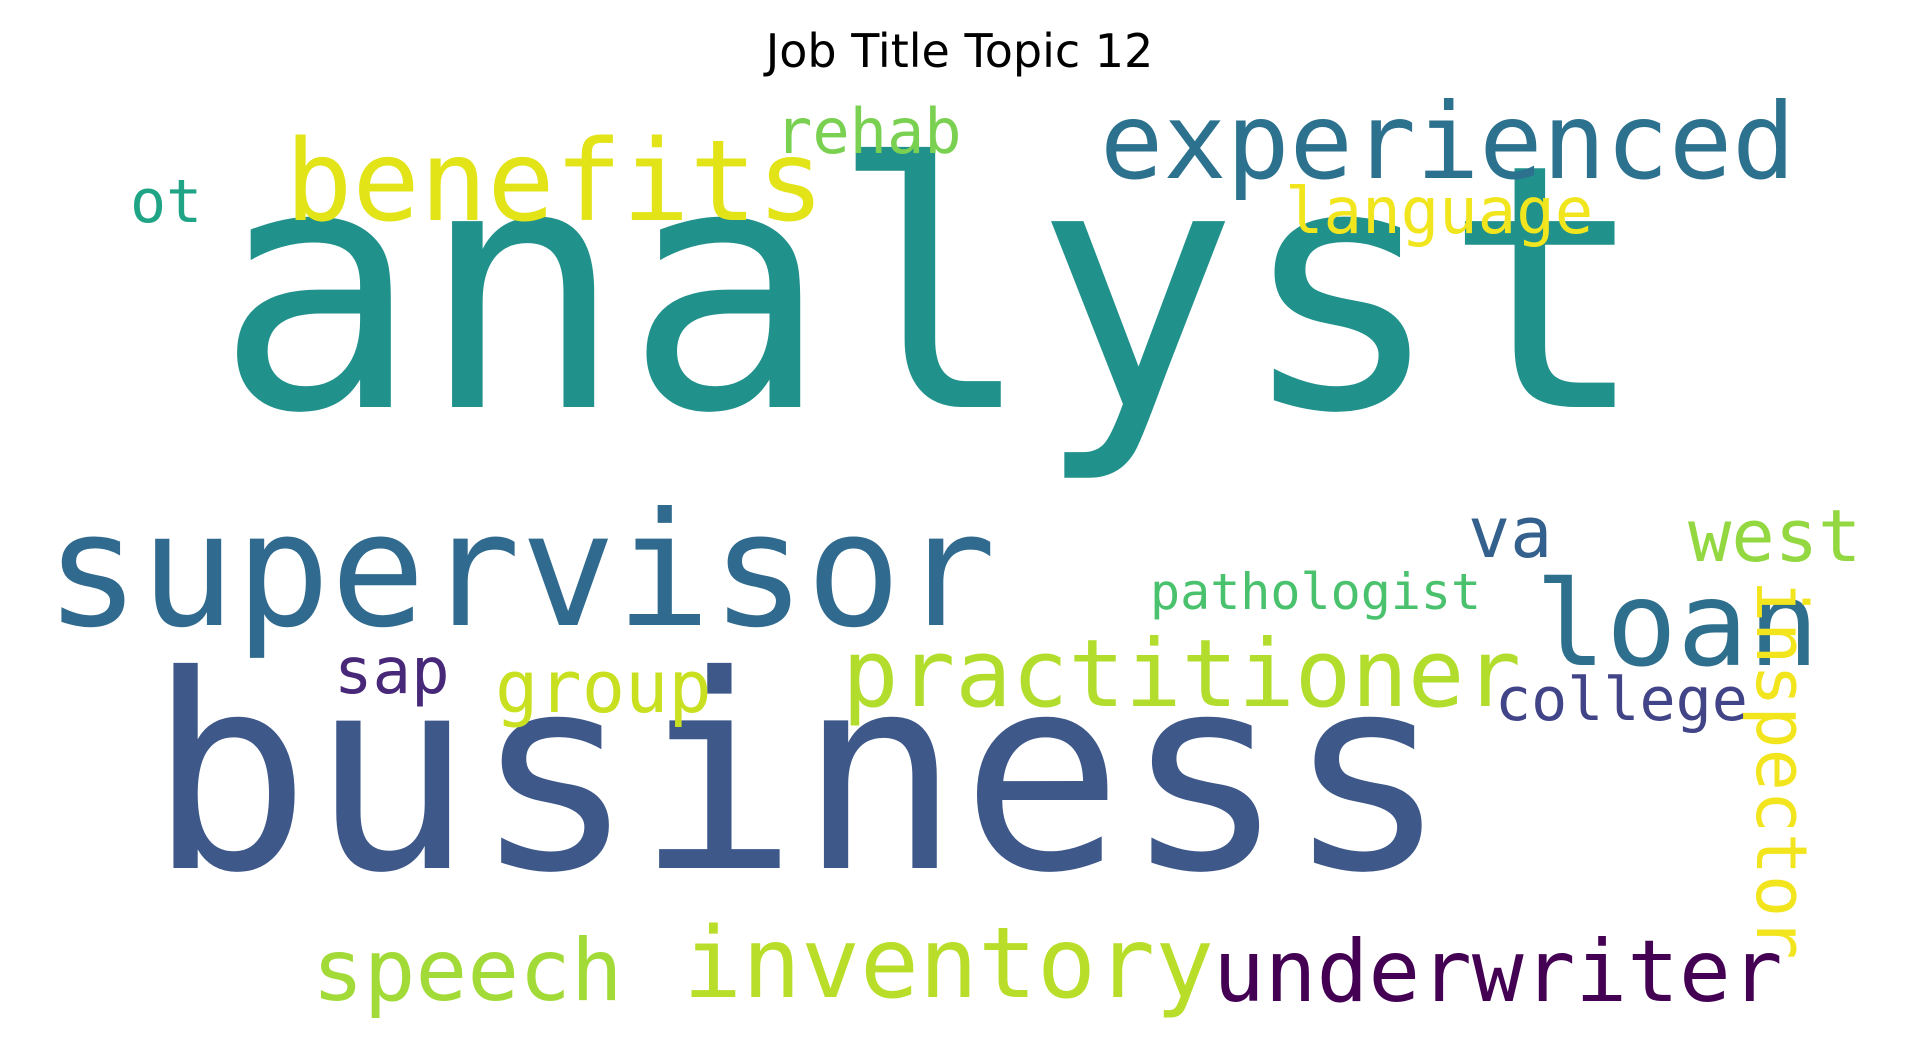  What do you see at coordinates (392, 672) in the screenshot?
I see `word-sap: sap` at bounding box center [392, 672].